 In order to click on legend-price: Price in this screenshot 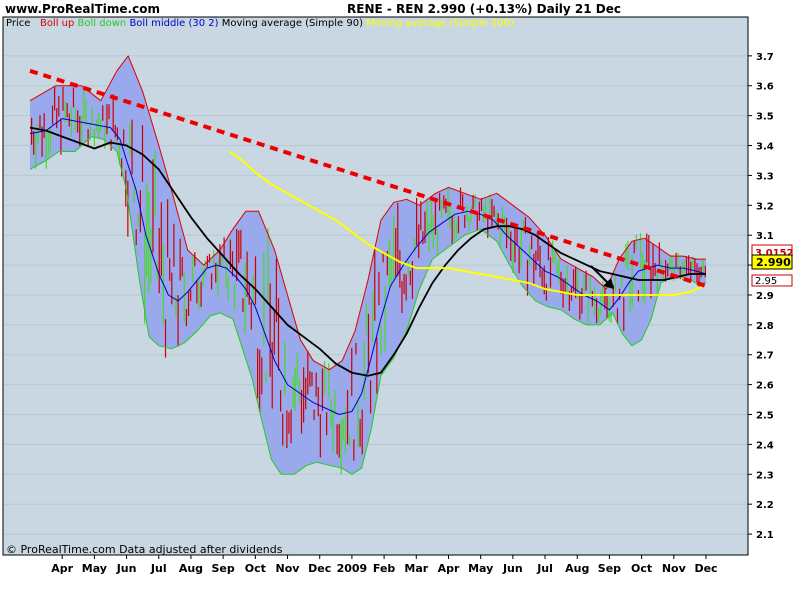, I will do `click(18, 23)`.